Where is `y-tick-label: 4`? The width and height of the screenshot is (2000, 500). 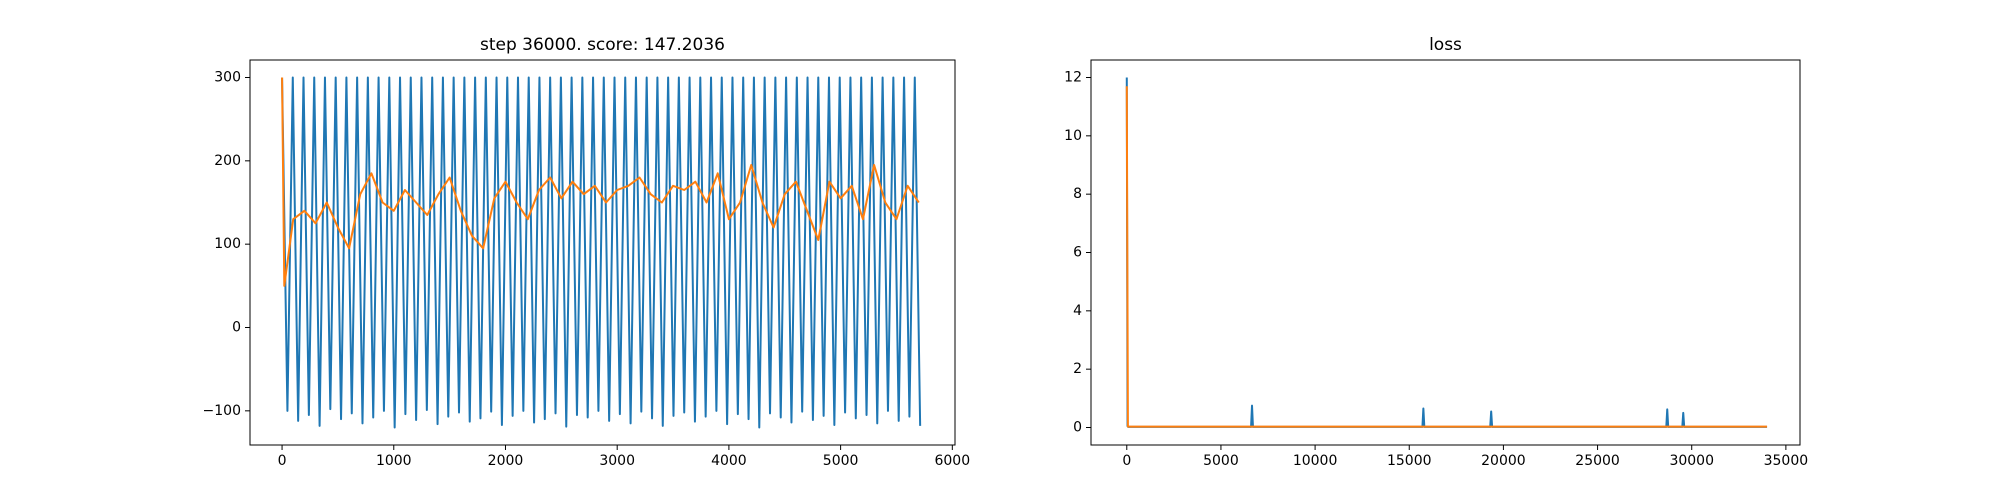
y-tick-label: 4 is located at coordinates (1077, 311).